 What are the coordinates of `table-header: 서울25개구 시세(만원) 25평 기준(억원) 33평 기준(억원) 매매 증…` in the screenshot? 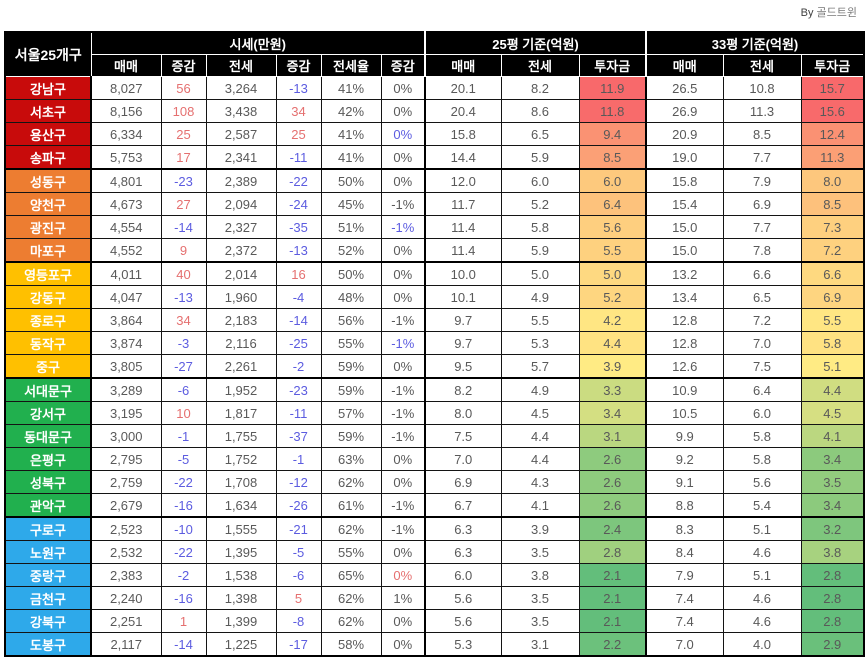 It's located at (434, 54).